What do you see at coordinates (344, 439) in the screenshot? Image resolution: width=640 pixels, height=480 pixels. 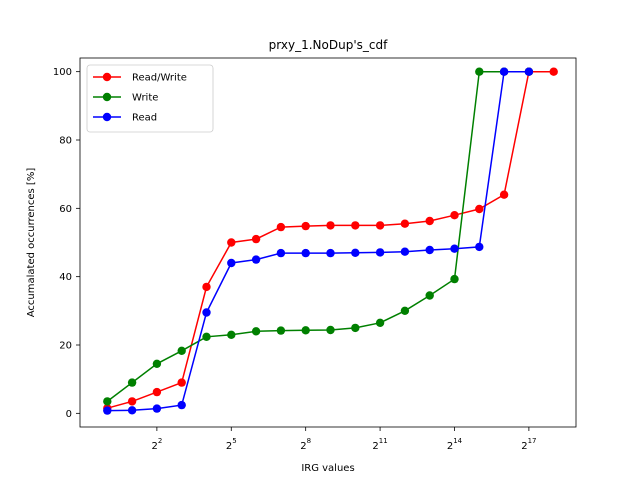 I see `x-axis: 22 25 28 211 214 217` at bounding box center [344, 439].